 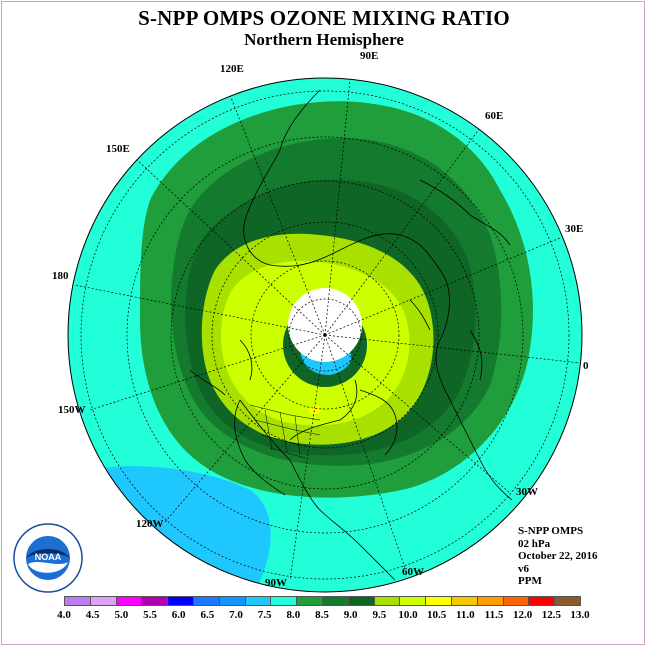 I want to click on map-title: S-NPP OMPS OZONE MIXING RATIO, so click(x=324, y=18).